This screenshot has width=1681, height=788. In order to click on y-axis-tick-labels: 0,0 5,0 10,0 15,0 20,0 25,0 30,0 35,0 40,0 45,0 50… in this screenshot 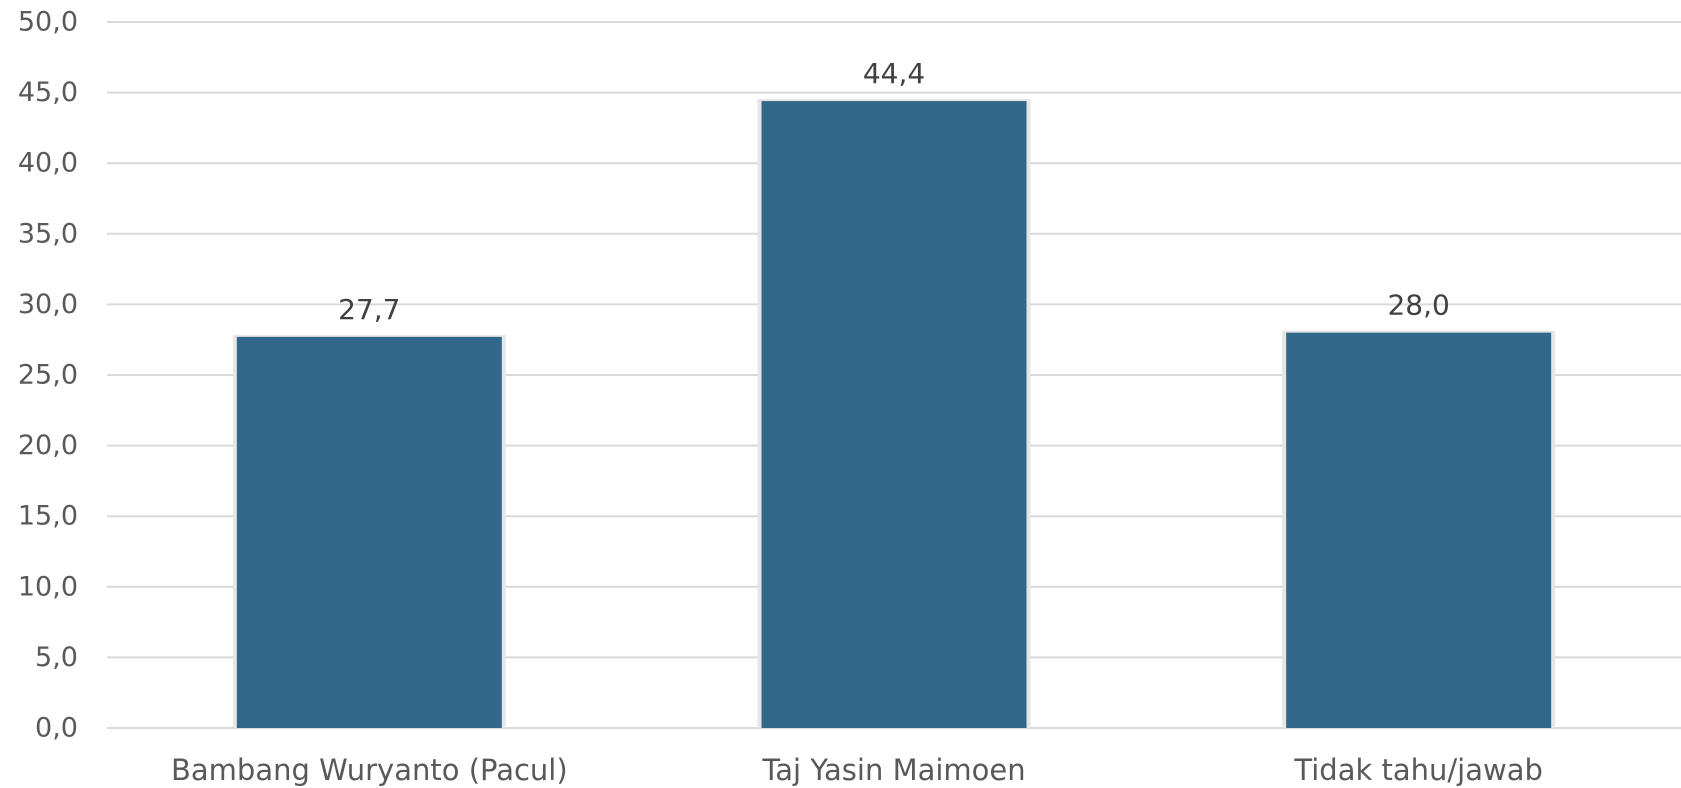, I will do `click(48, 375)`.